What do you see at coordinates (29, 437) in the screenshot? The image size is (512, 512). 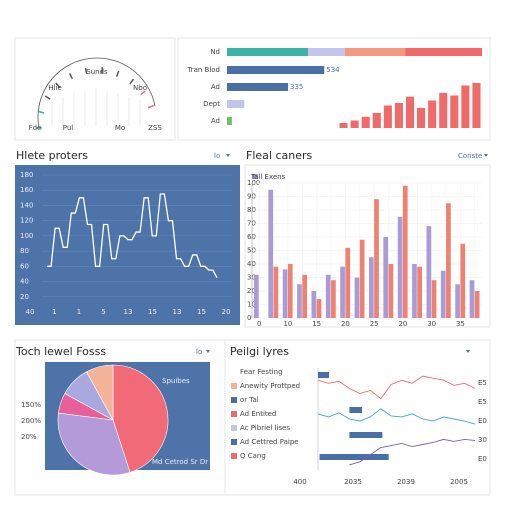 I see `side-label: 20%` at bounding box center [29, 437].